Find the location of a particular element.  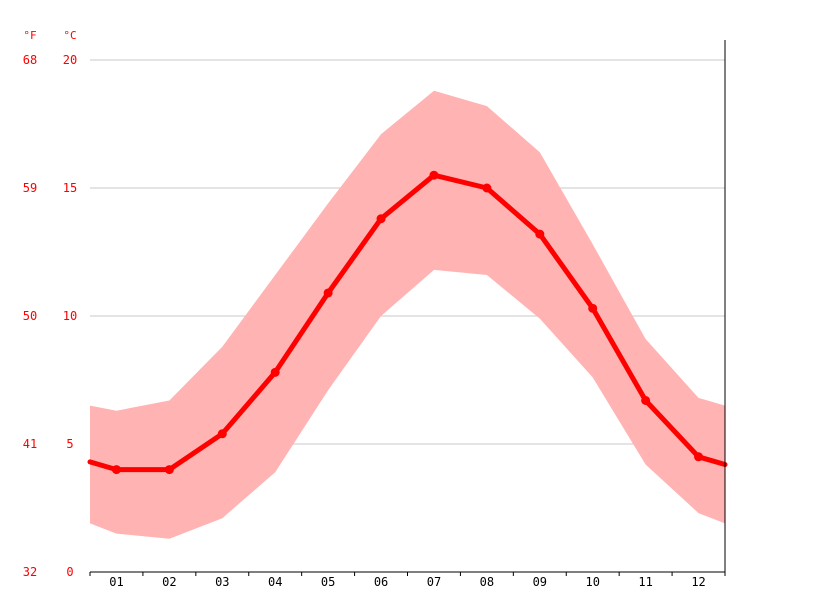

y-tick-label-celsius: 10 is located at coordinates (70, 316).